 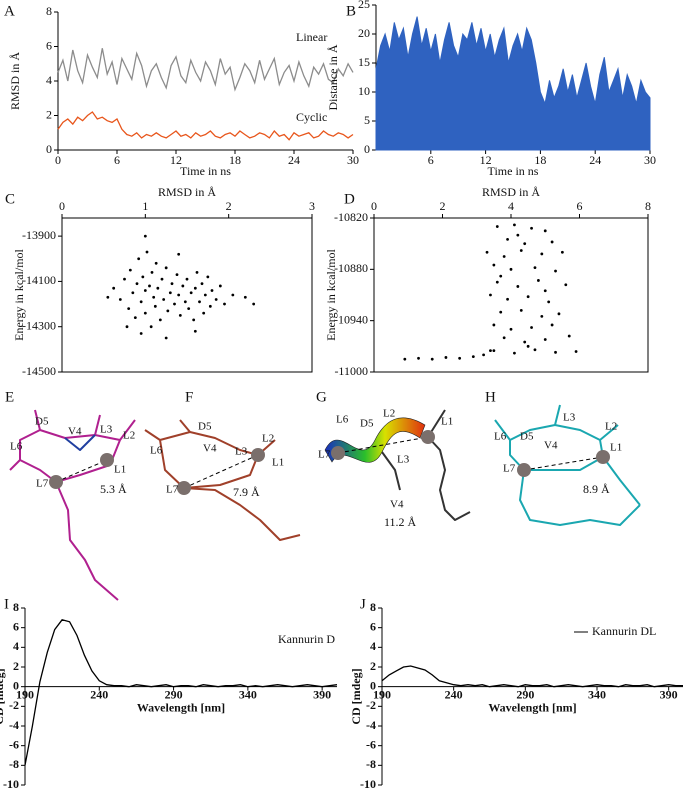 What do you see at coordinates (16, 626) in the screenshot?
I see `y-tick-label: 6` at bounding box center [16, 626].